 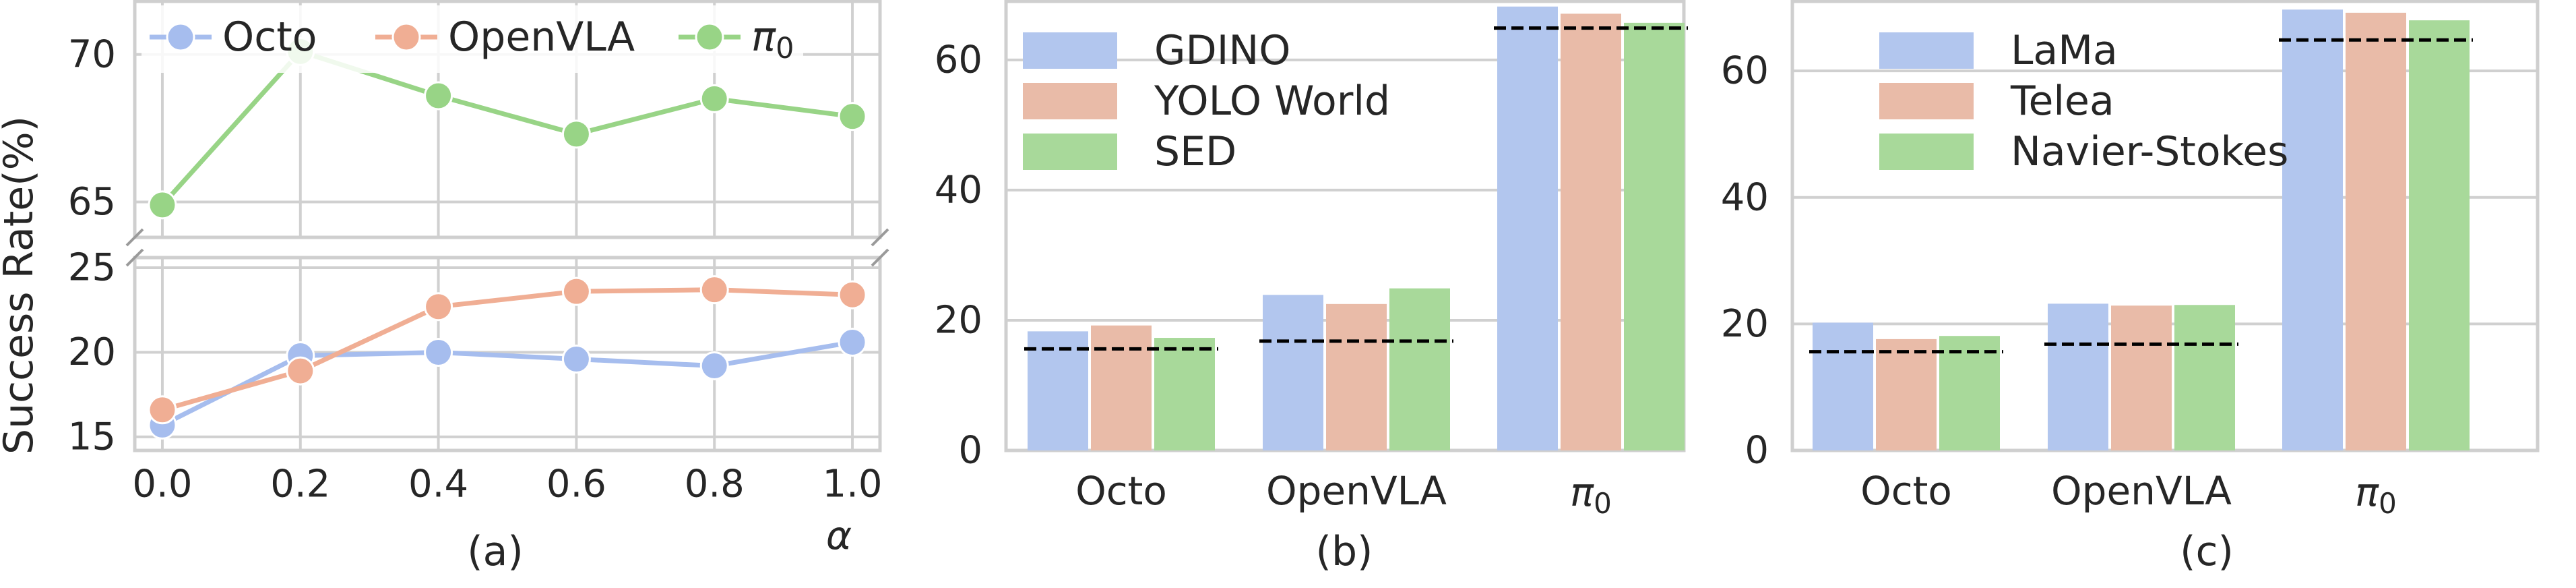 What do you see at coordinates (839, 535) in the screenshot?
I see `x-axis-label: α` at bounding box center [839, 535].